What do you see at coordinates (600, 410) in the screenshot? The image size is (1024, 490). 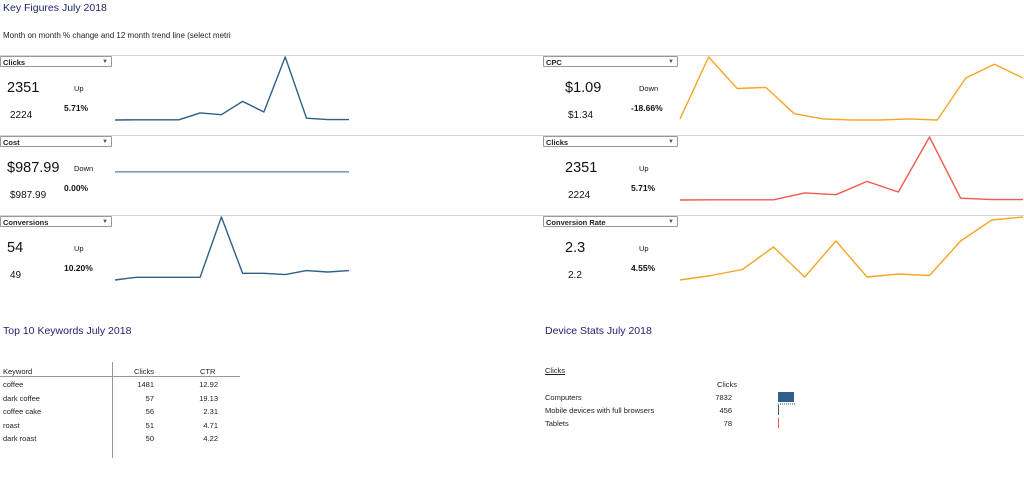 I see `device-name: Mobile devices with full browsers` at bounding box center [600, 410].